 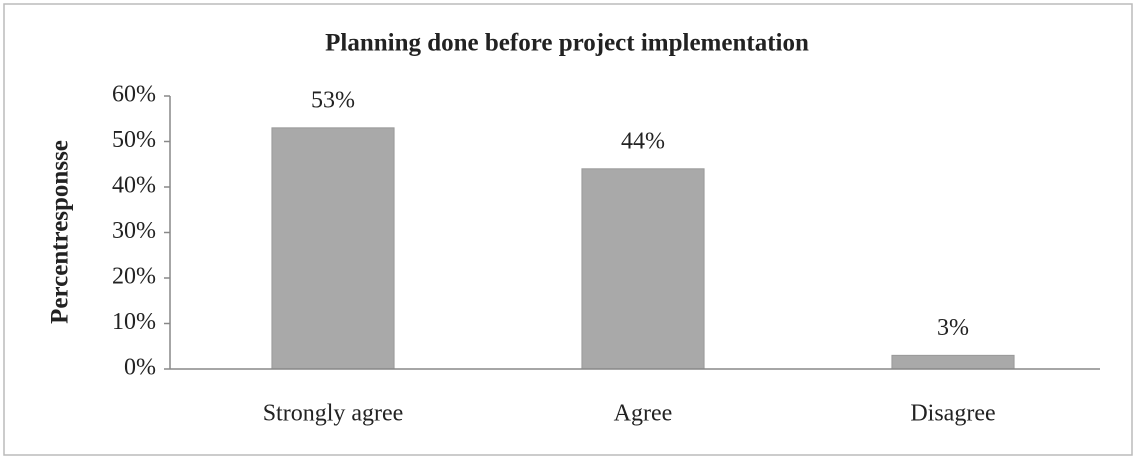 What do you see at coordinates (134, 140) in the screenshot?
I see `y-tick-label: 50%` at bounding box center [134, 140].